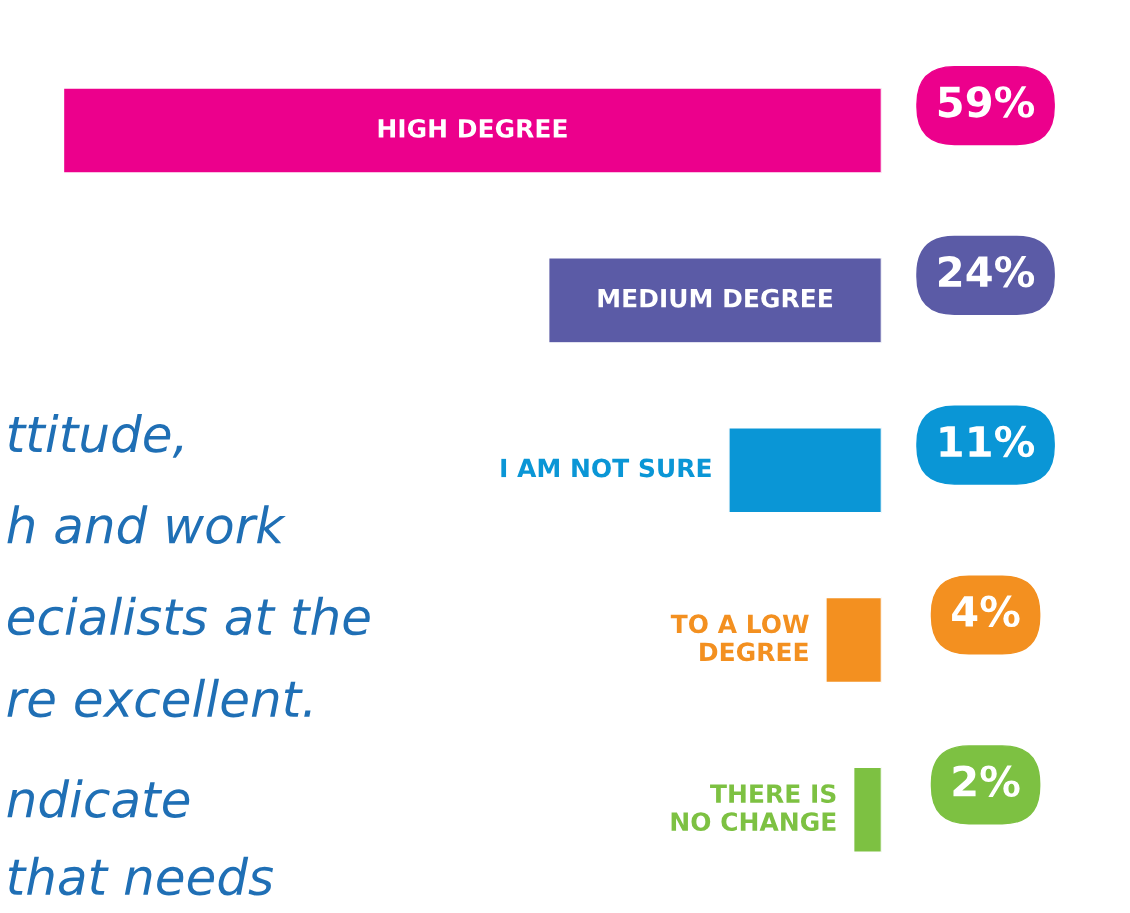  Describe the element at coordinates (753, 808) in the screenshot. I see `y-tick-label: THERE IS NO CHANGE` at that location.